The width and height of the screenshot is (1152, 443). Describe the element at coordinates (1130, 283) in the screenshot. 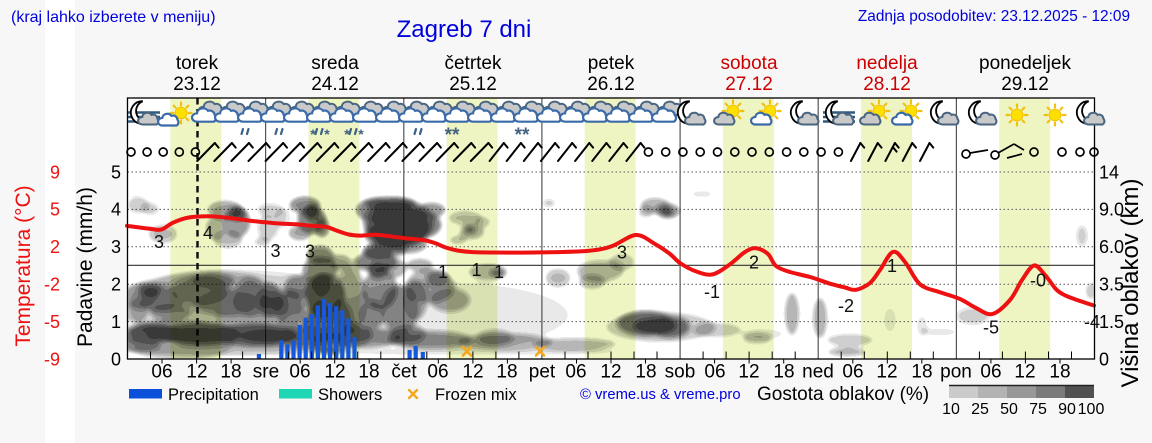

I see `svg-text: Višina oblakov (km)` at that location.